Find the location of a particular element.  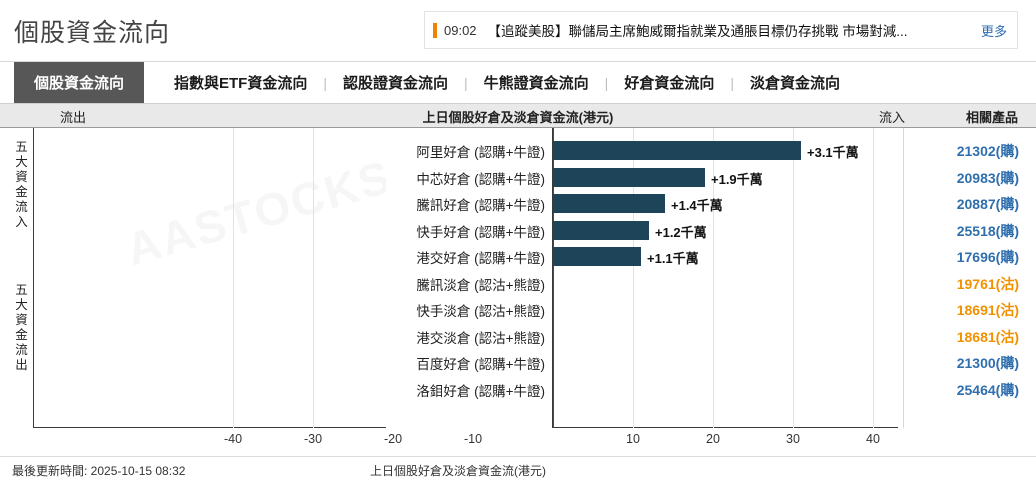

bar-value-label: +1.4千萬 is located at coordinates (697, 205).